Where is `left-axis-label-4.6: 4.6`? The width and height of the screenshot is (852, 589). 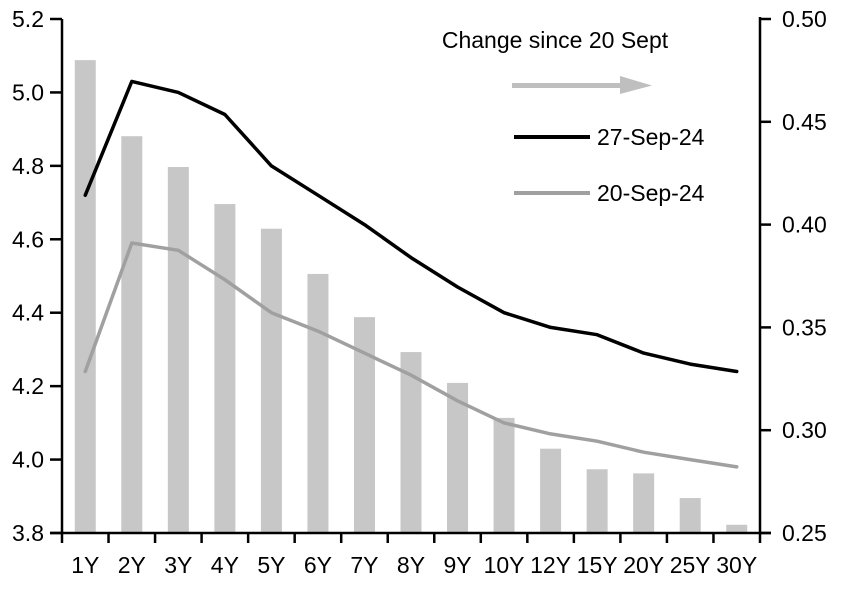 left-axis-label-4.6: 4.6 is located at coordinates (28, 239).